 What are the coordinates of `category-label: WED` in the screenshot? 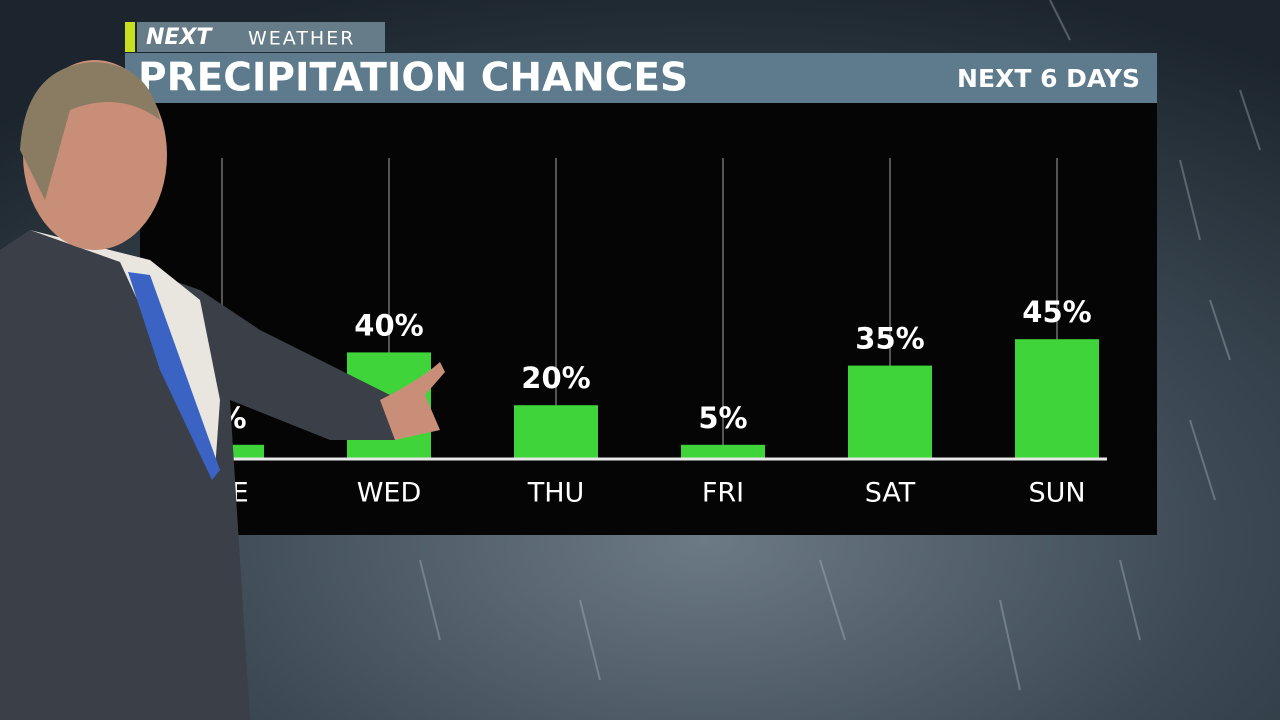 It's located at (389, 493).